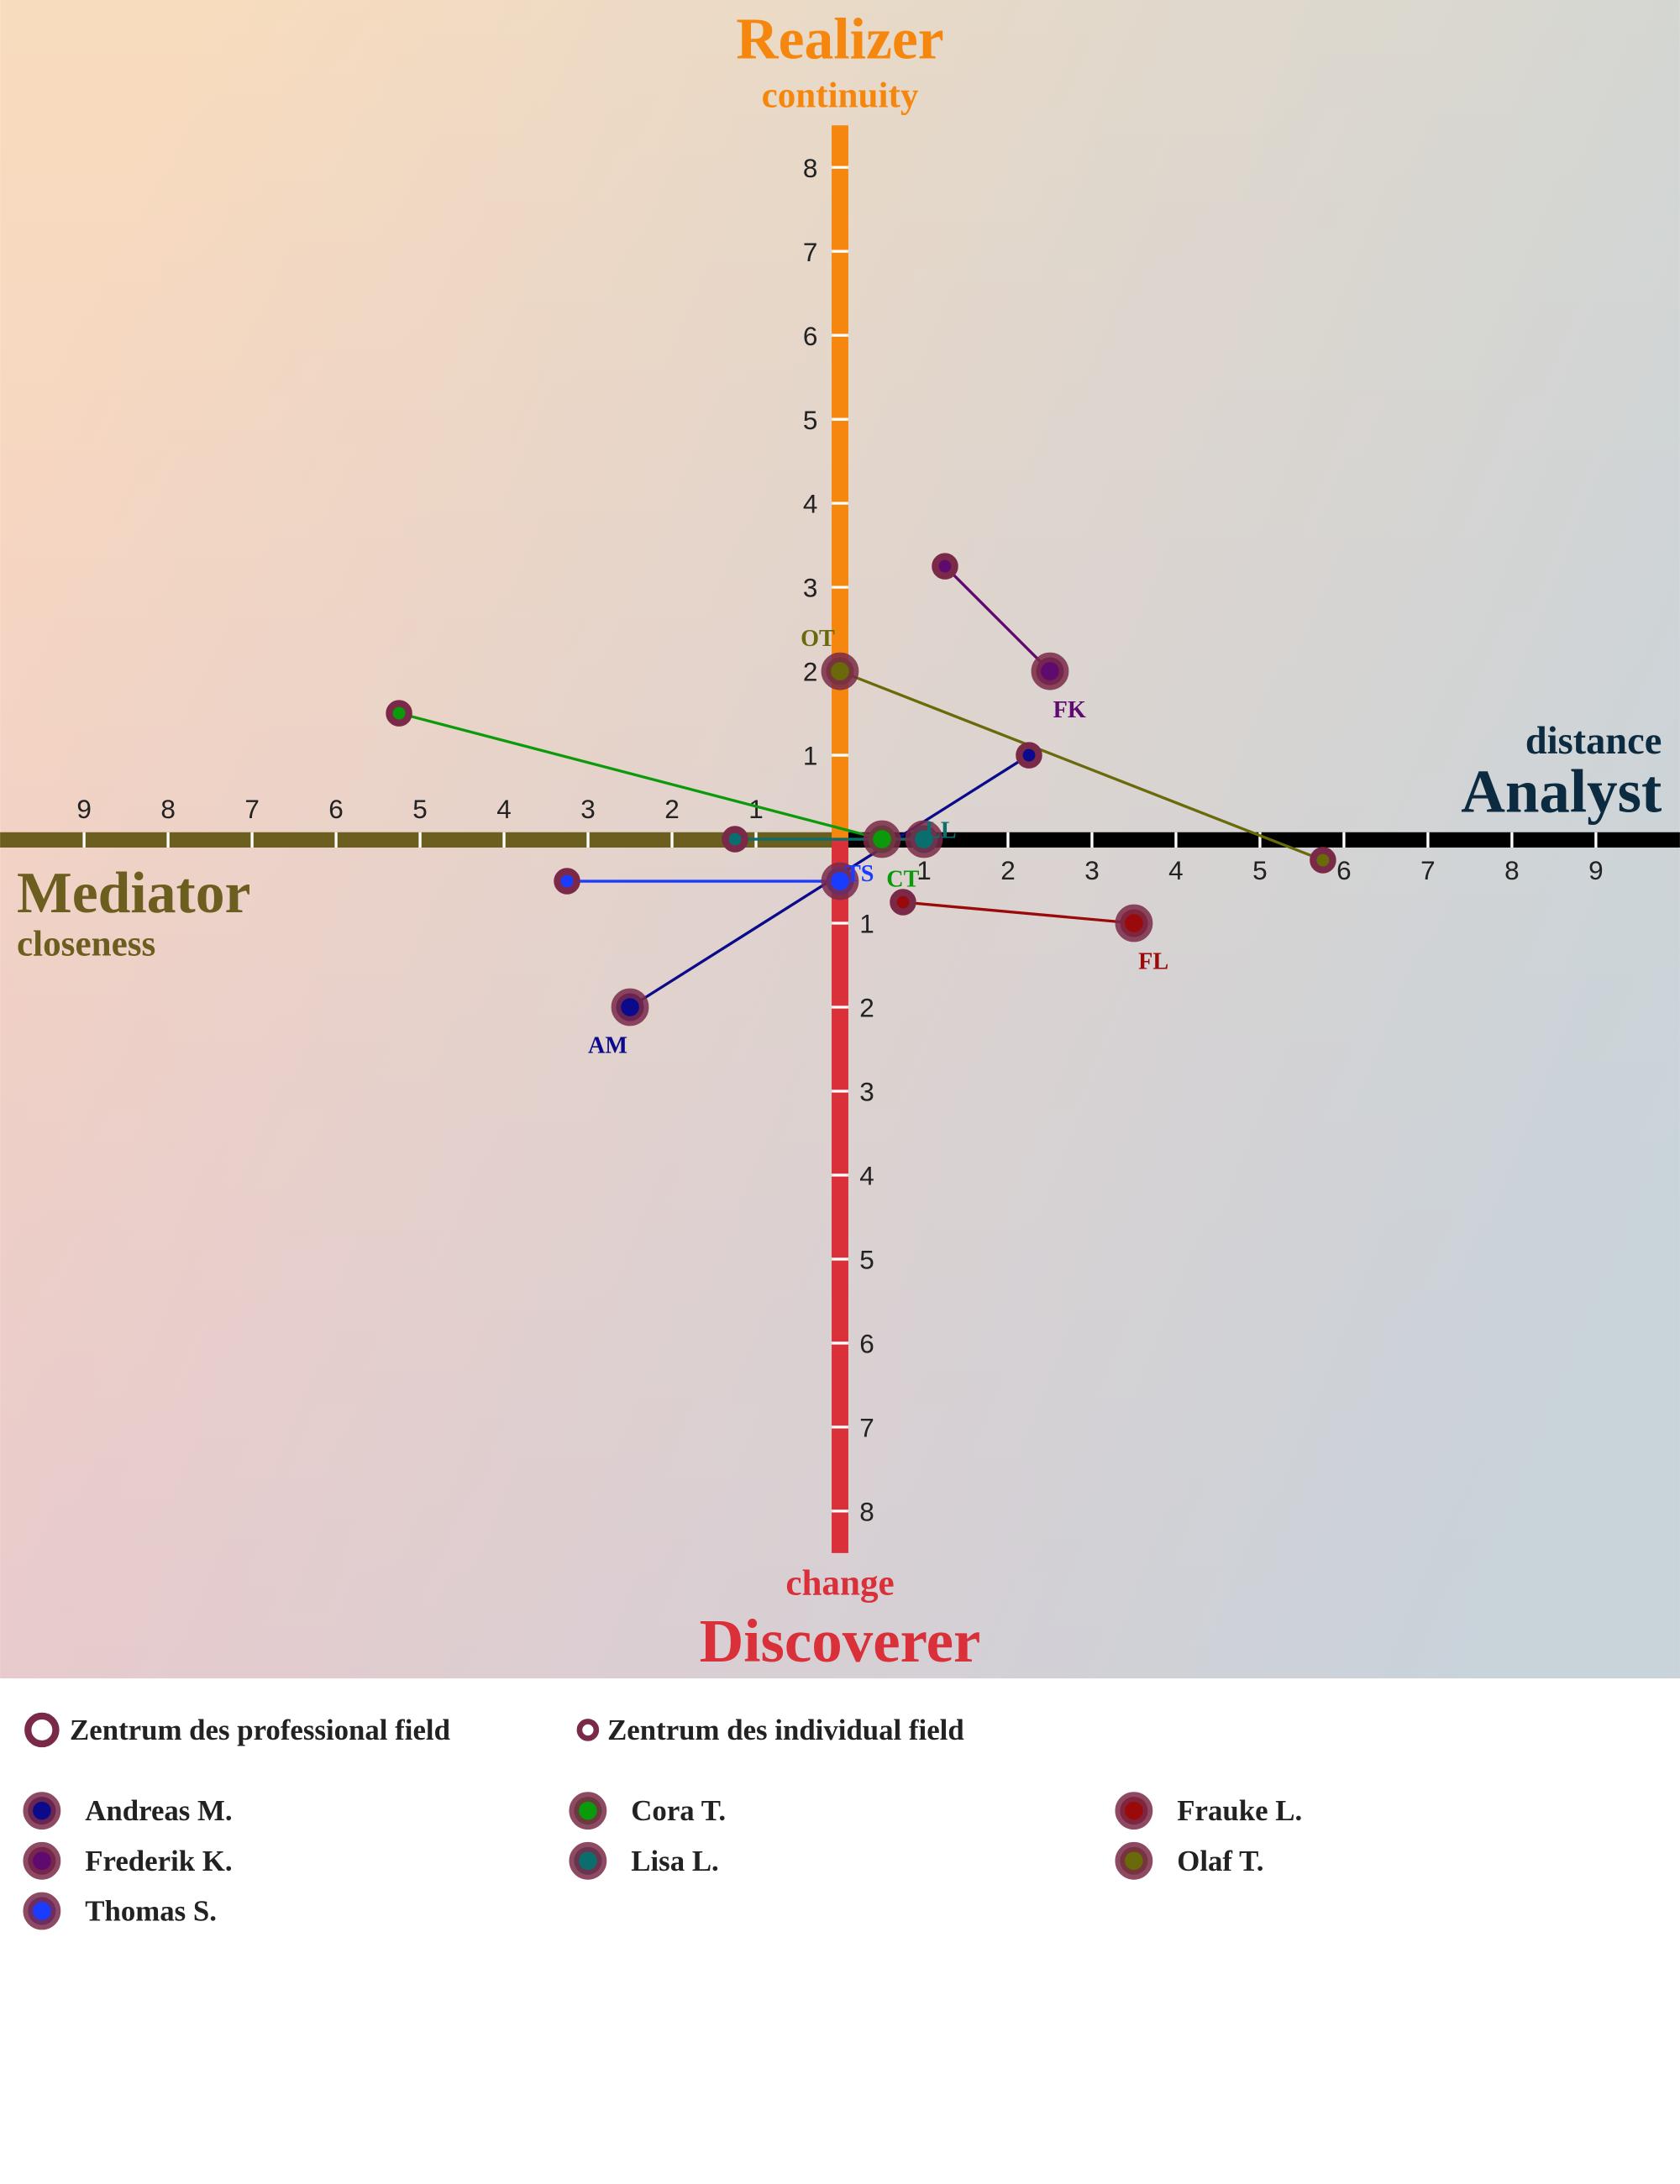  What do you see at coordinates (839, 1584) in the screenshot?
I see `axis-subtitle: change` at bounding box center [839, 1584].